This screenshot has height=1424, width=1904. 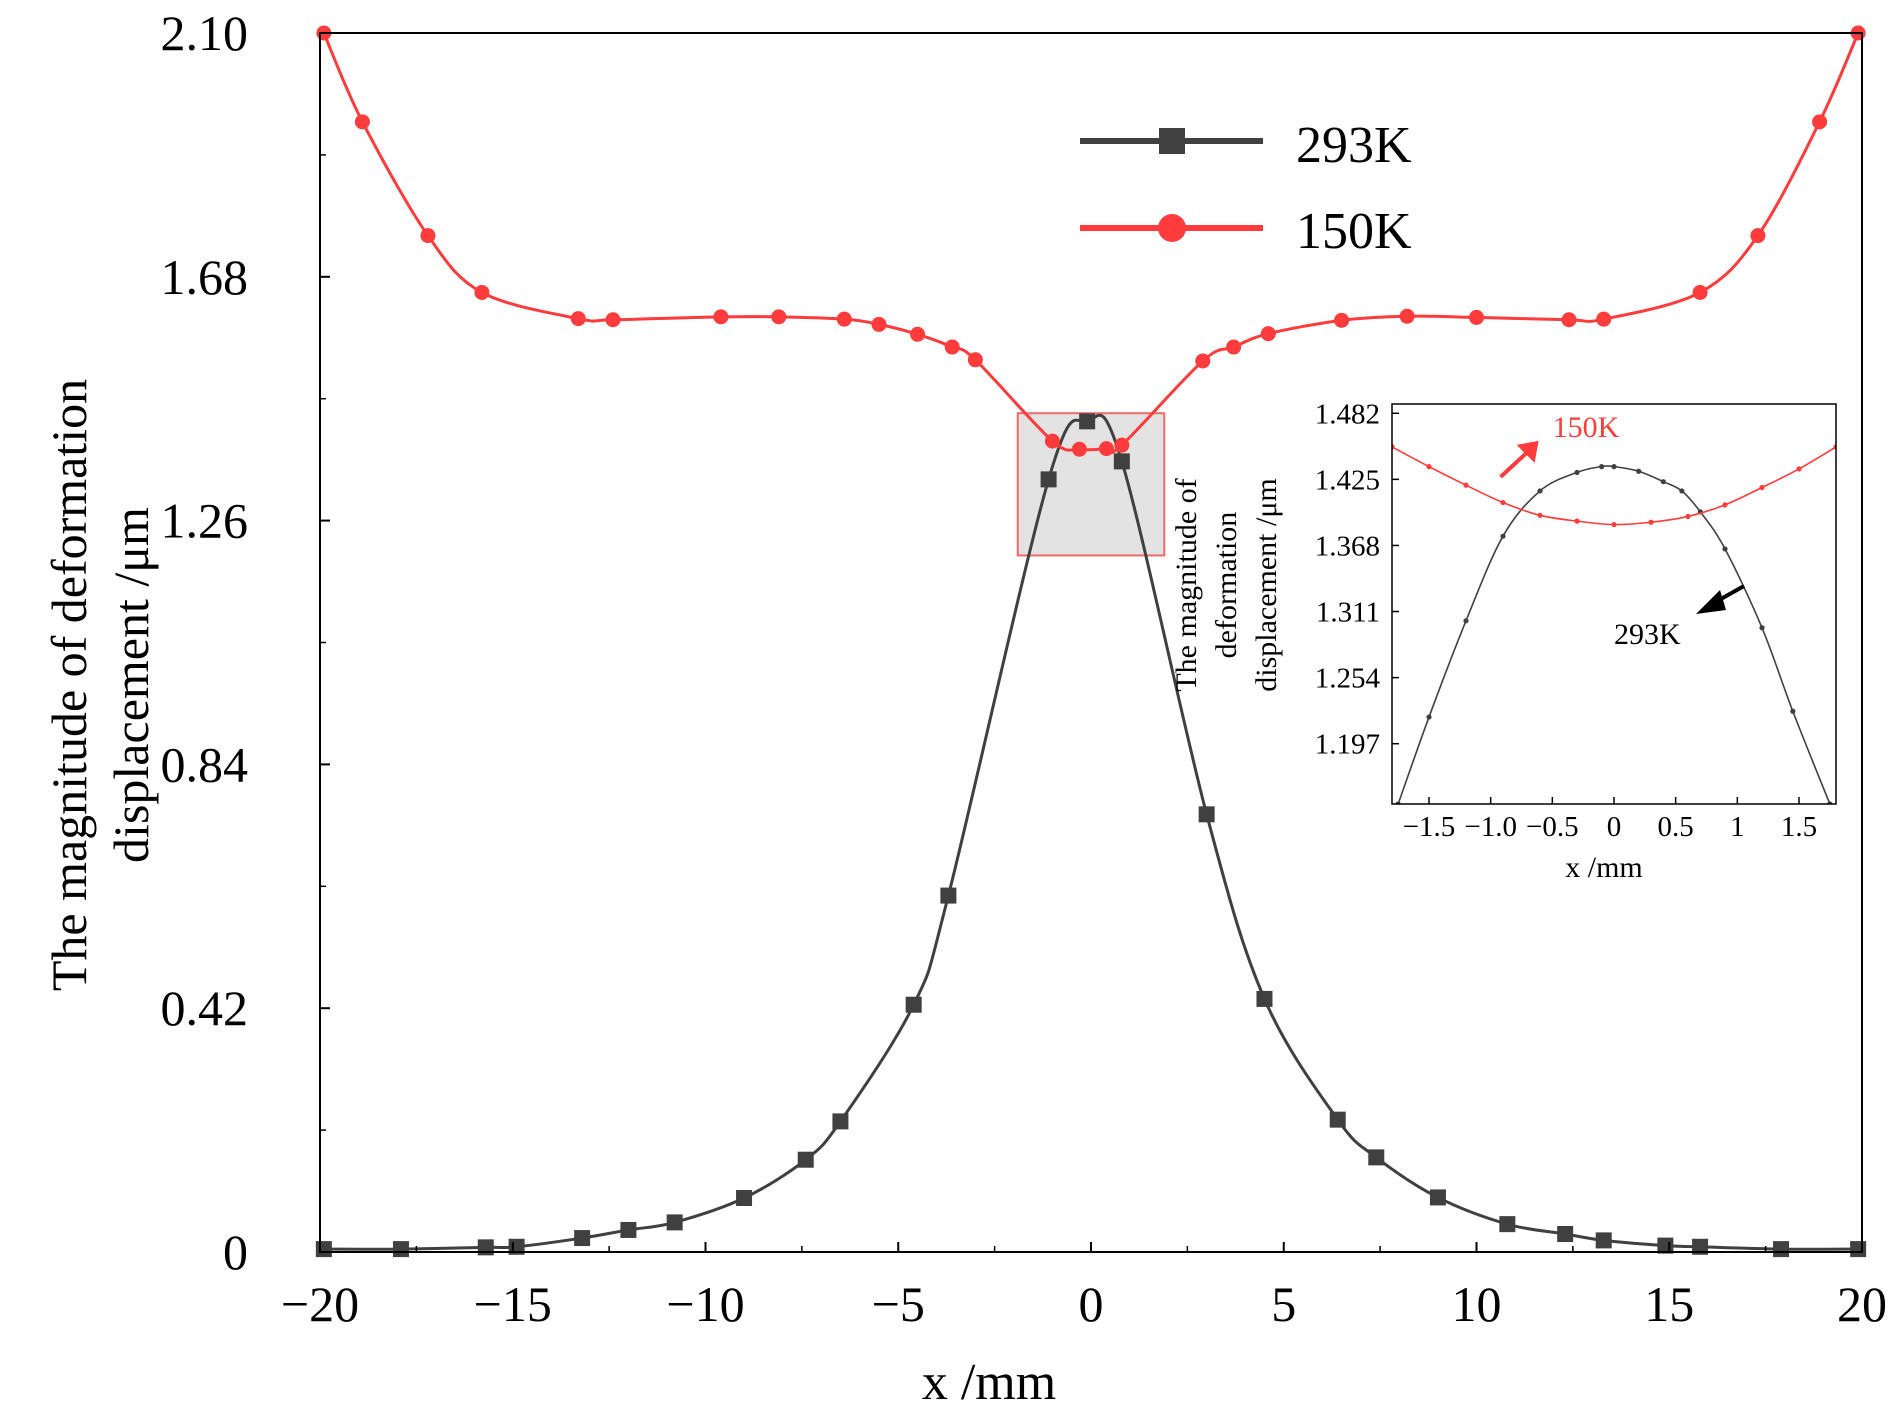 I want to click on main-x-axis-label: x /mm, so click(x=989, y=1382).